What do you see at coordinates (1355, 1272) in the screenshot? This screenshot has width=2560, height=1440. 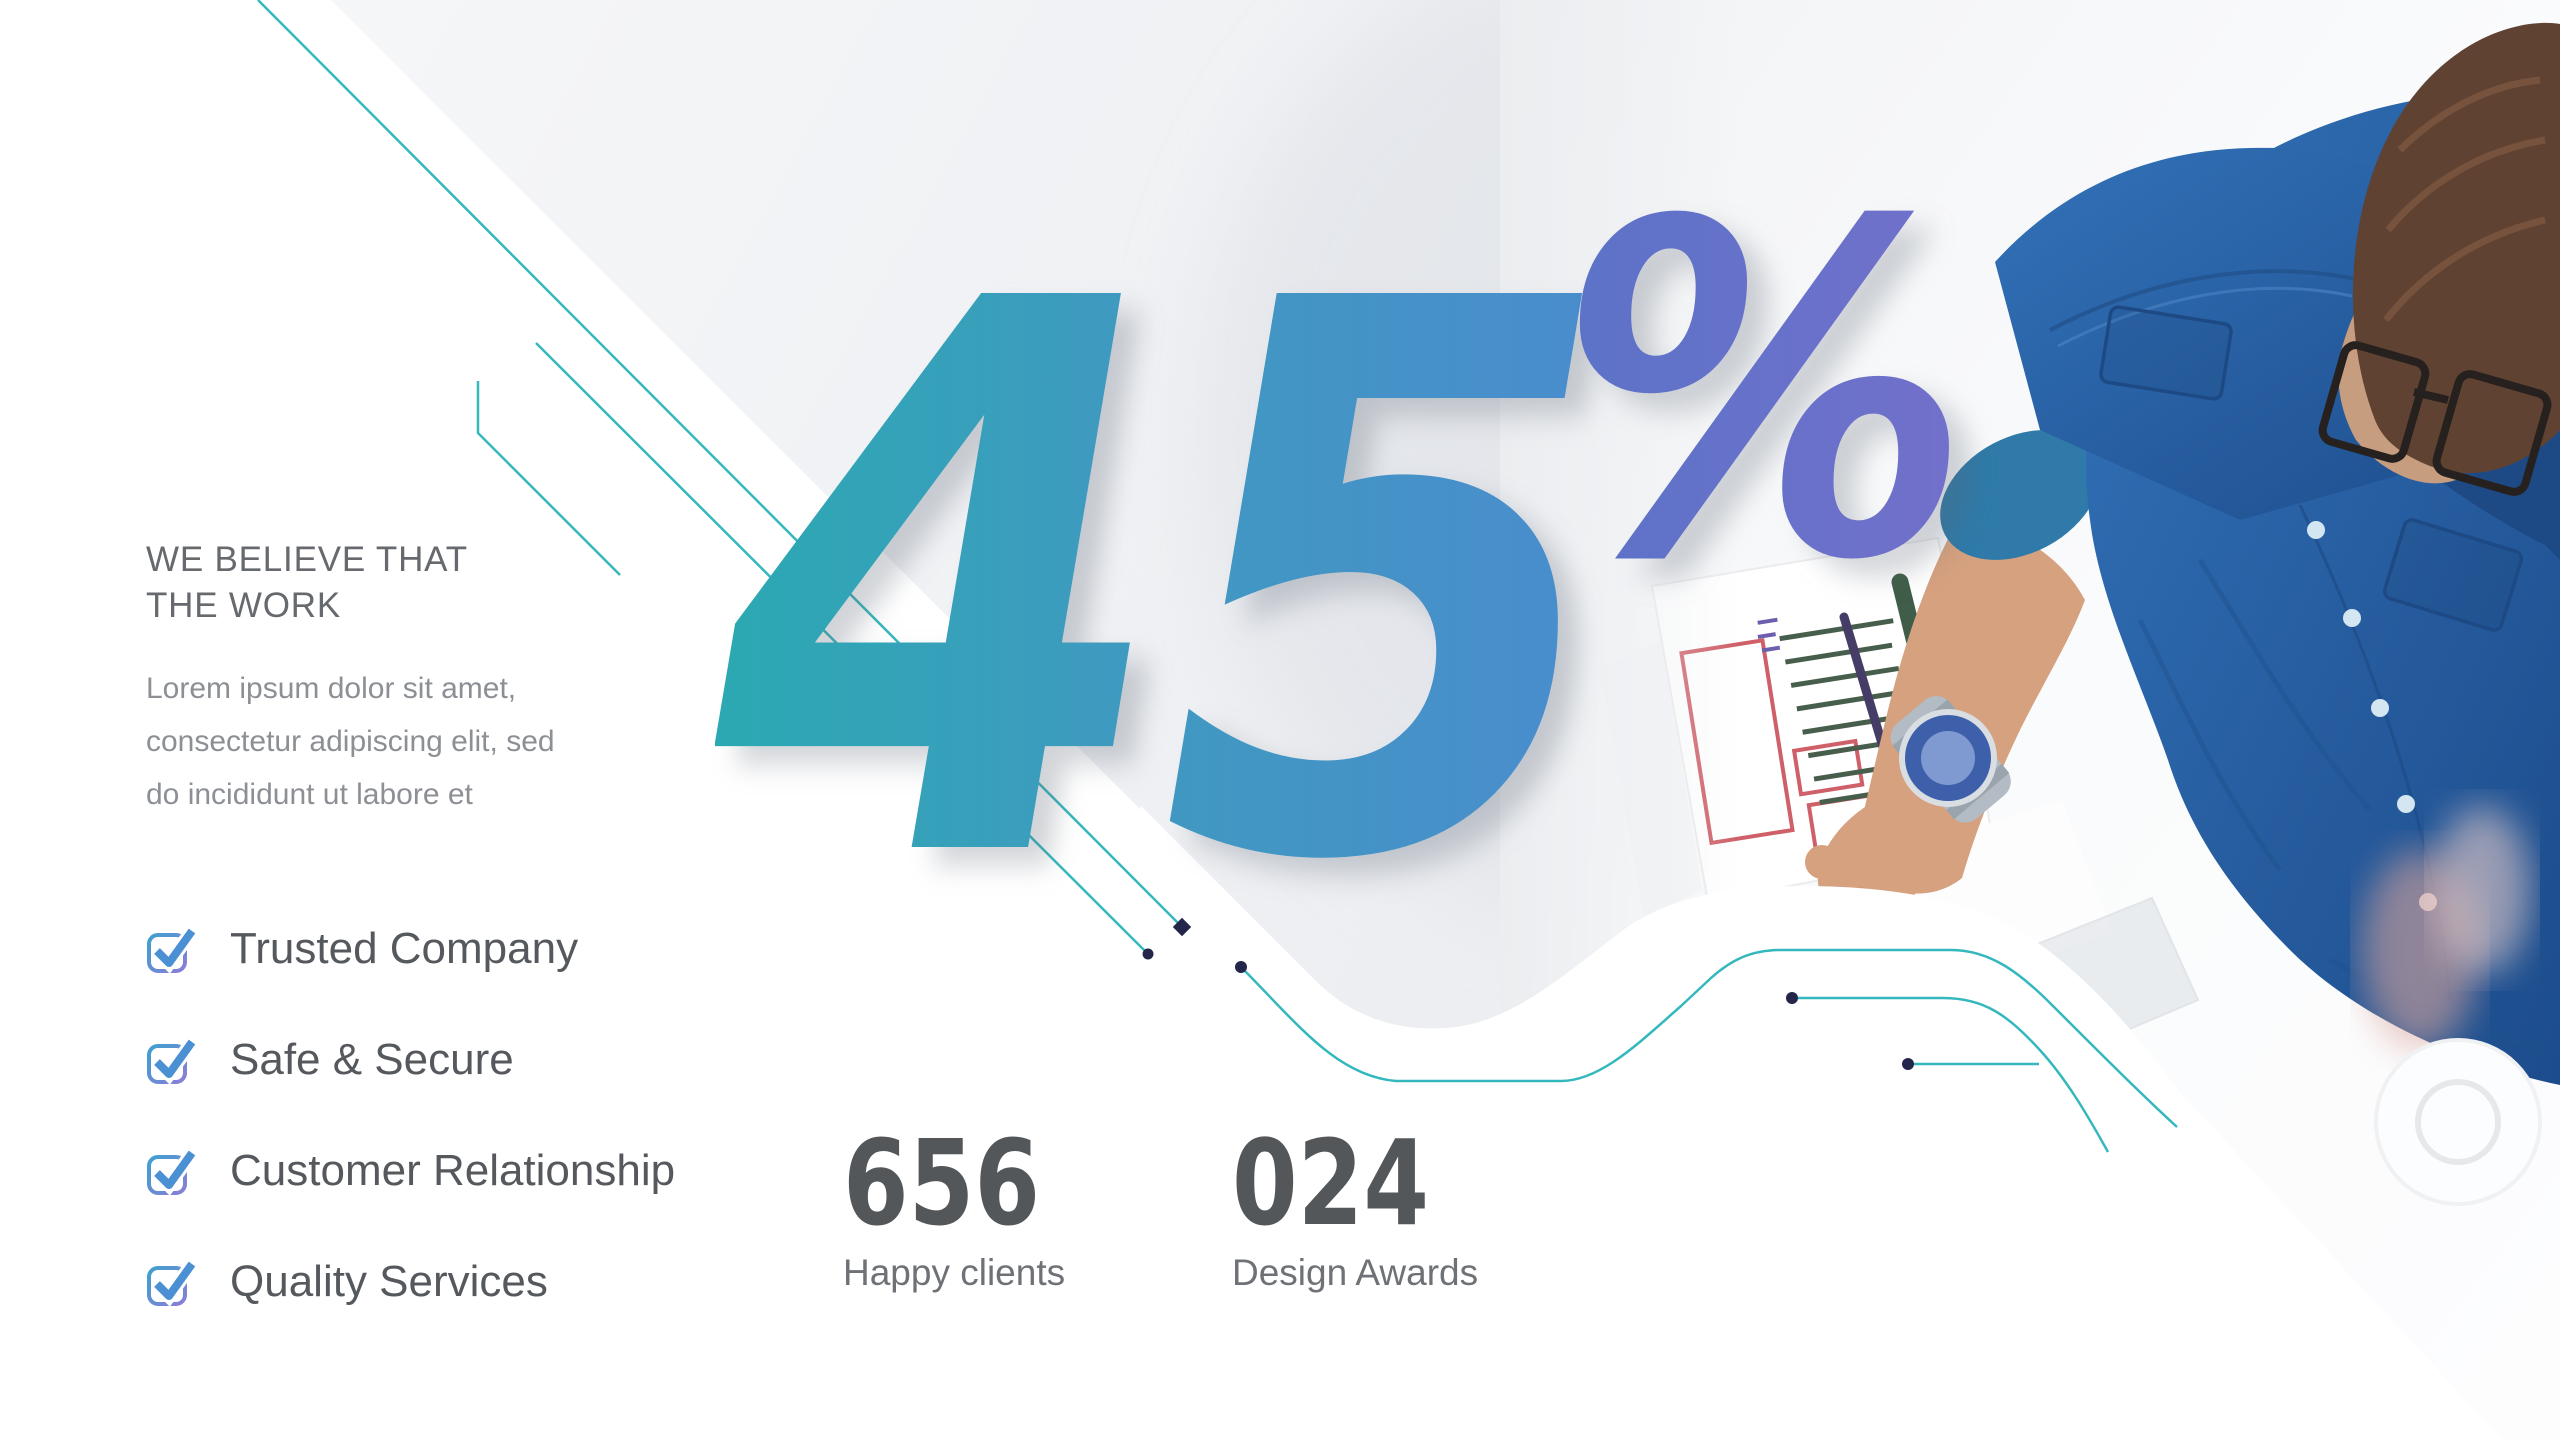 I see `stat-label: Design Awards` at bounding box center [1355, 1272].